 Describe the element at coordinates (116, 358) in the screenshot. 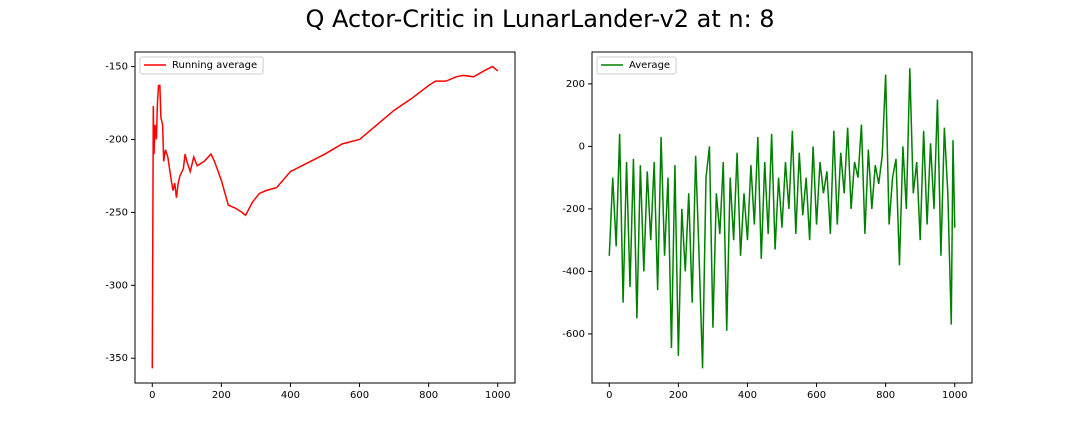

I see `y-tick-label: -350` at that location.